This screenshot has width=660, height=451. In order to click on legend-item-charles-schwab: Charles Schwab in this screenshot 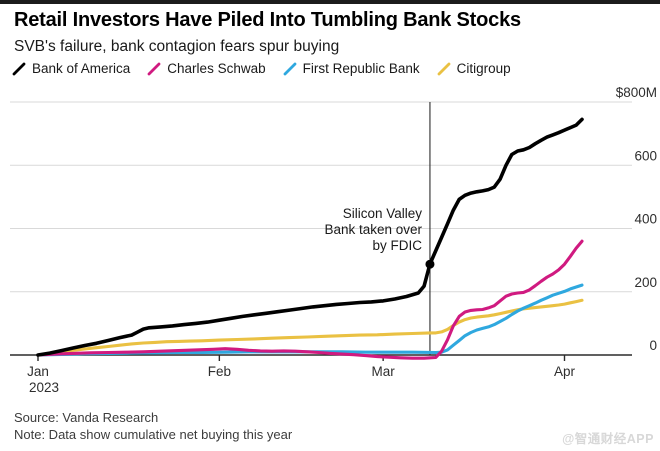, I will do `click(206, 68)`.